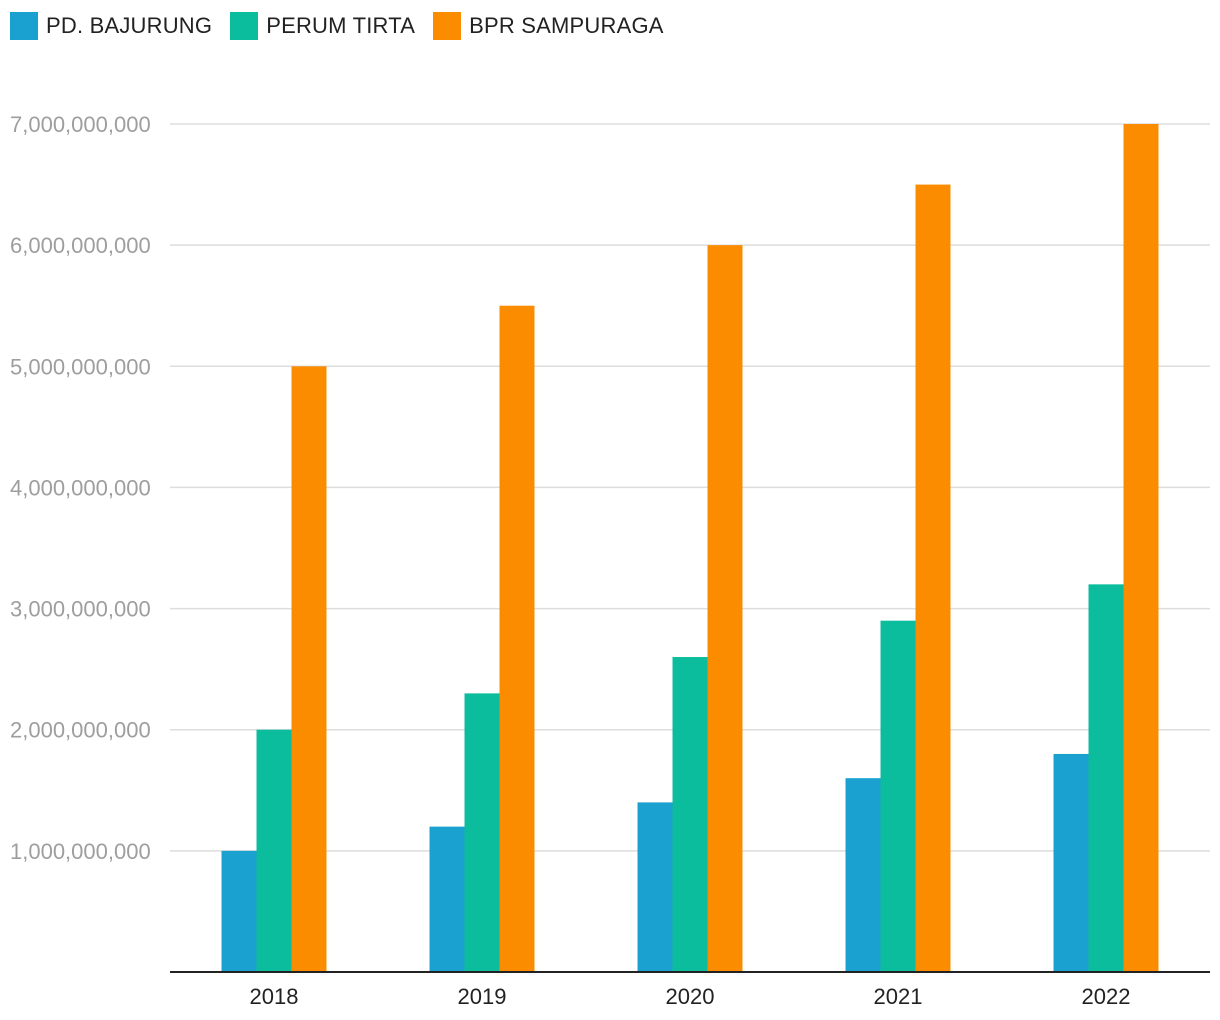 The height and width of the screenshot is (1020, 1220). Describe the element at coordinates (24, 26) in the screenshot. I see `legend-swatch-pd-bajurung` at that location.